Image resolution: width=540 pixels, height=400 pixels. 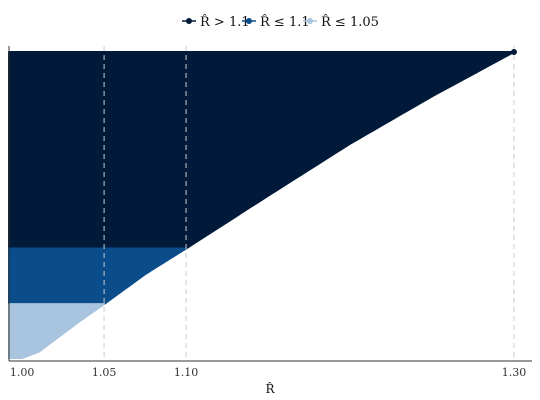 What do you see at coordinates (270, 388) in the screenshot?
I see `x-axis-title: R̂` at bounding box center [270, 388].